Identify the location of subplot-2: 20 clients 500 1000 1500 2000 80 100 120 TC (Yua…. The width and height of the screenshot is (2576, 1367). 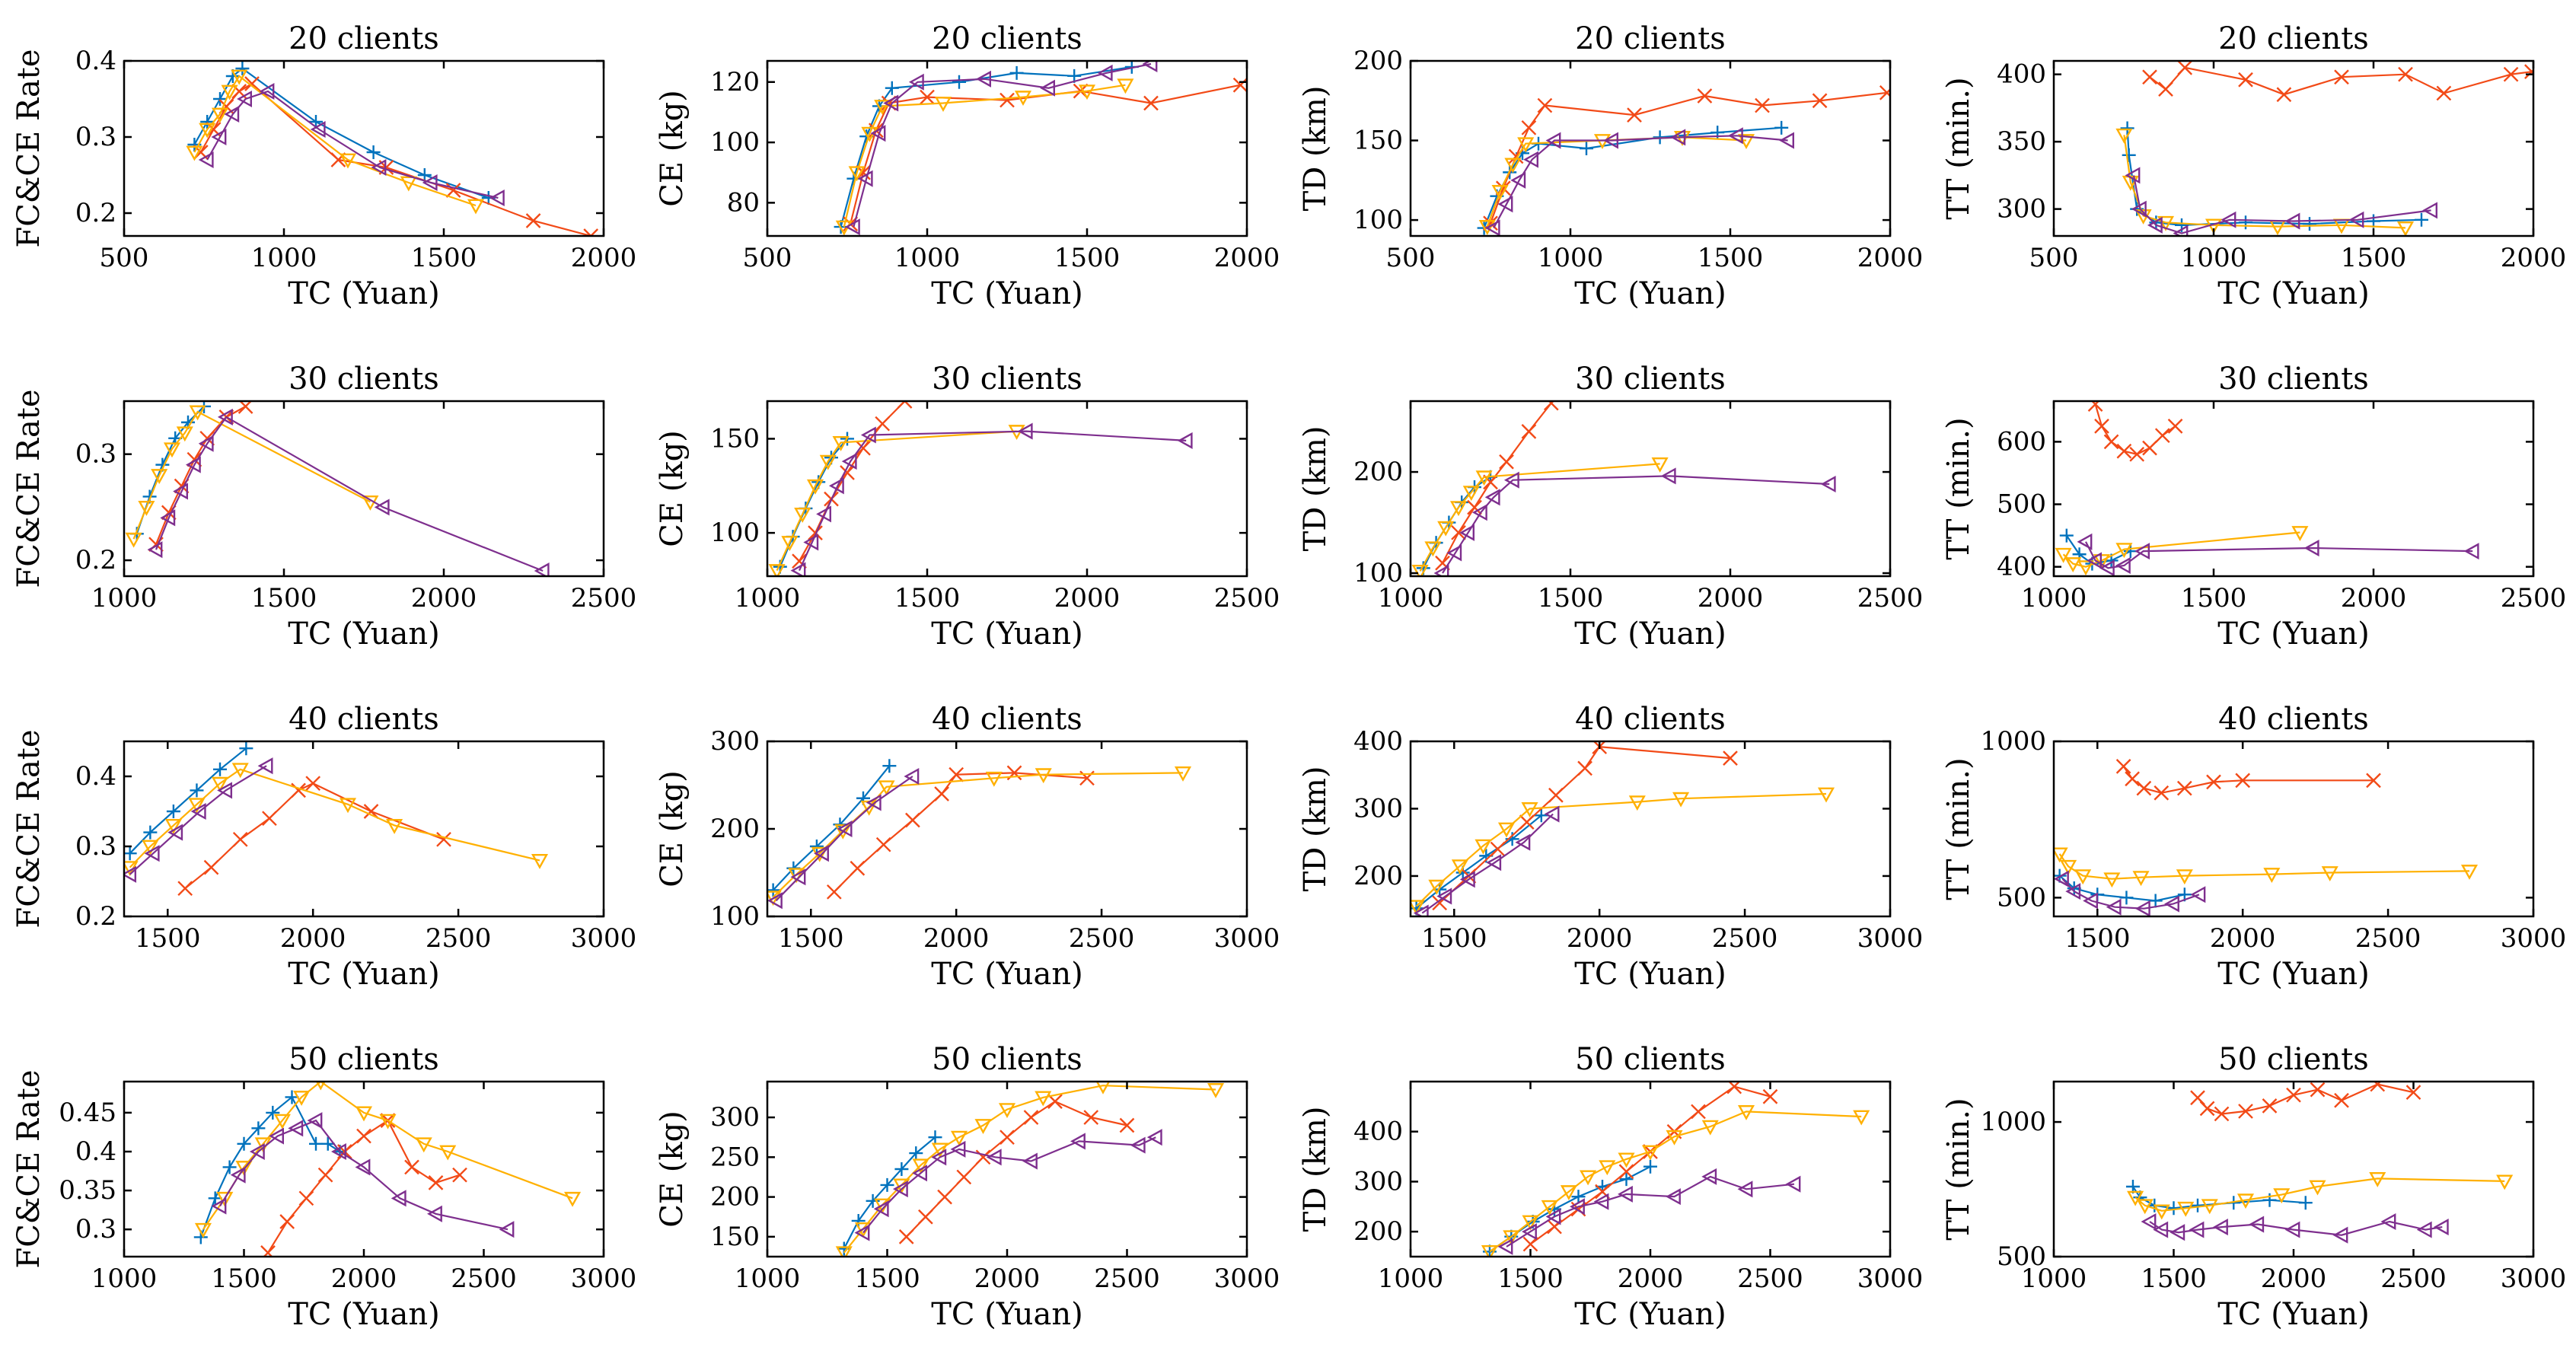
(967, 166).